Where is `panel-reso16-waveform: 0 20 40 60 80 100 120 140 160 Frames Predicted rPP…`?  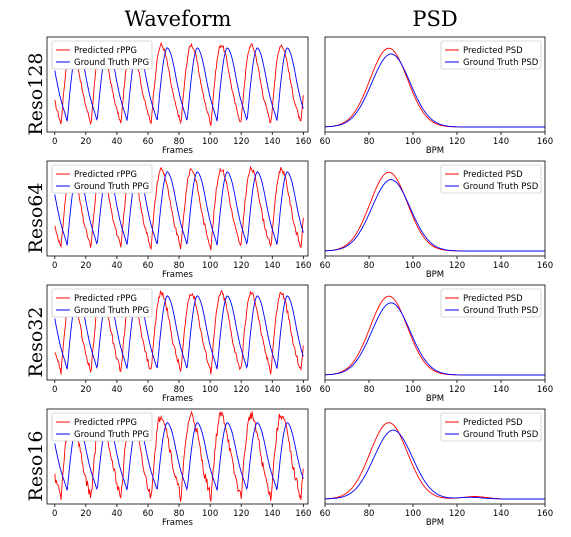
panel-reso16-waveform: 0 20 40 60 80 100 120 140 160 Frames Predicted rPP… is located at coordinates (178, 468).